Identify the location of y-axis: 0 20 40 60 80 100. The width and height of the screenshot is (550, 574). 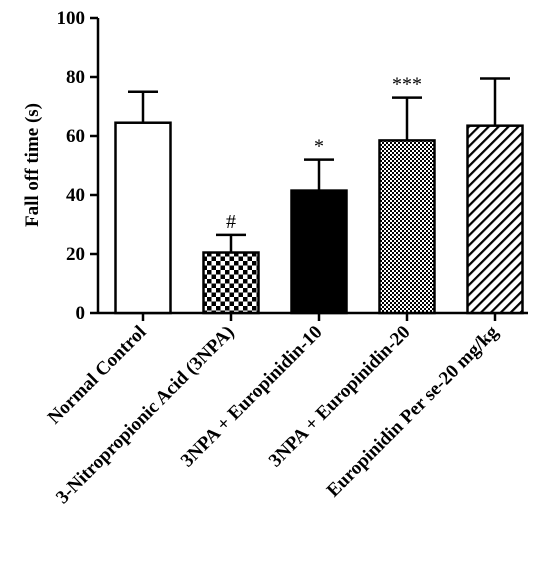
(78, 166).